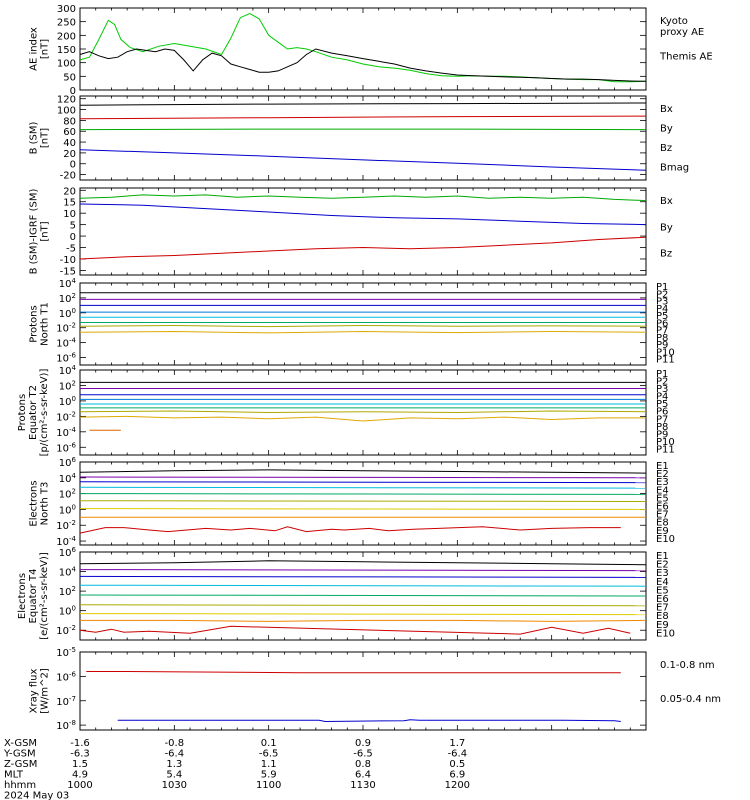 This screenshot has height=800, width=750. What do you see at coordinates (44, 596) in the screenshot?
I see `y-axis-label: [e/(cm²-s-sr-keV)]` at bounding box center [44, 596].